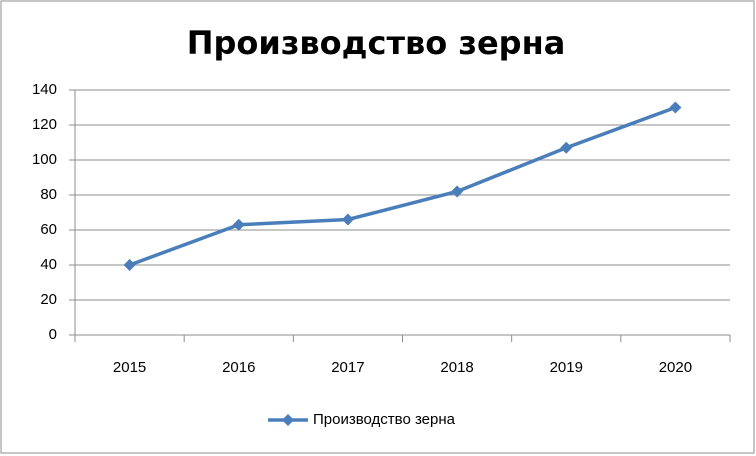  I want to click on y-tick-label: 40, so click(48, 264).